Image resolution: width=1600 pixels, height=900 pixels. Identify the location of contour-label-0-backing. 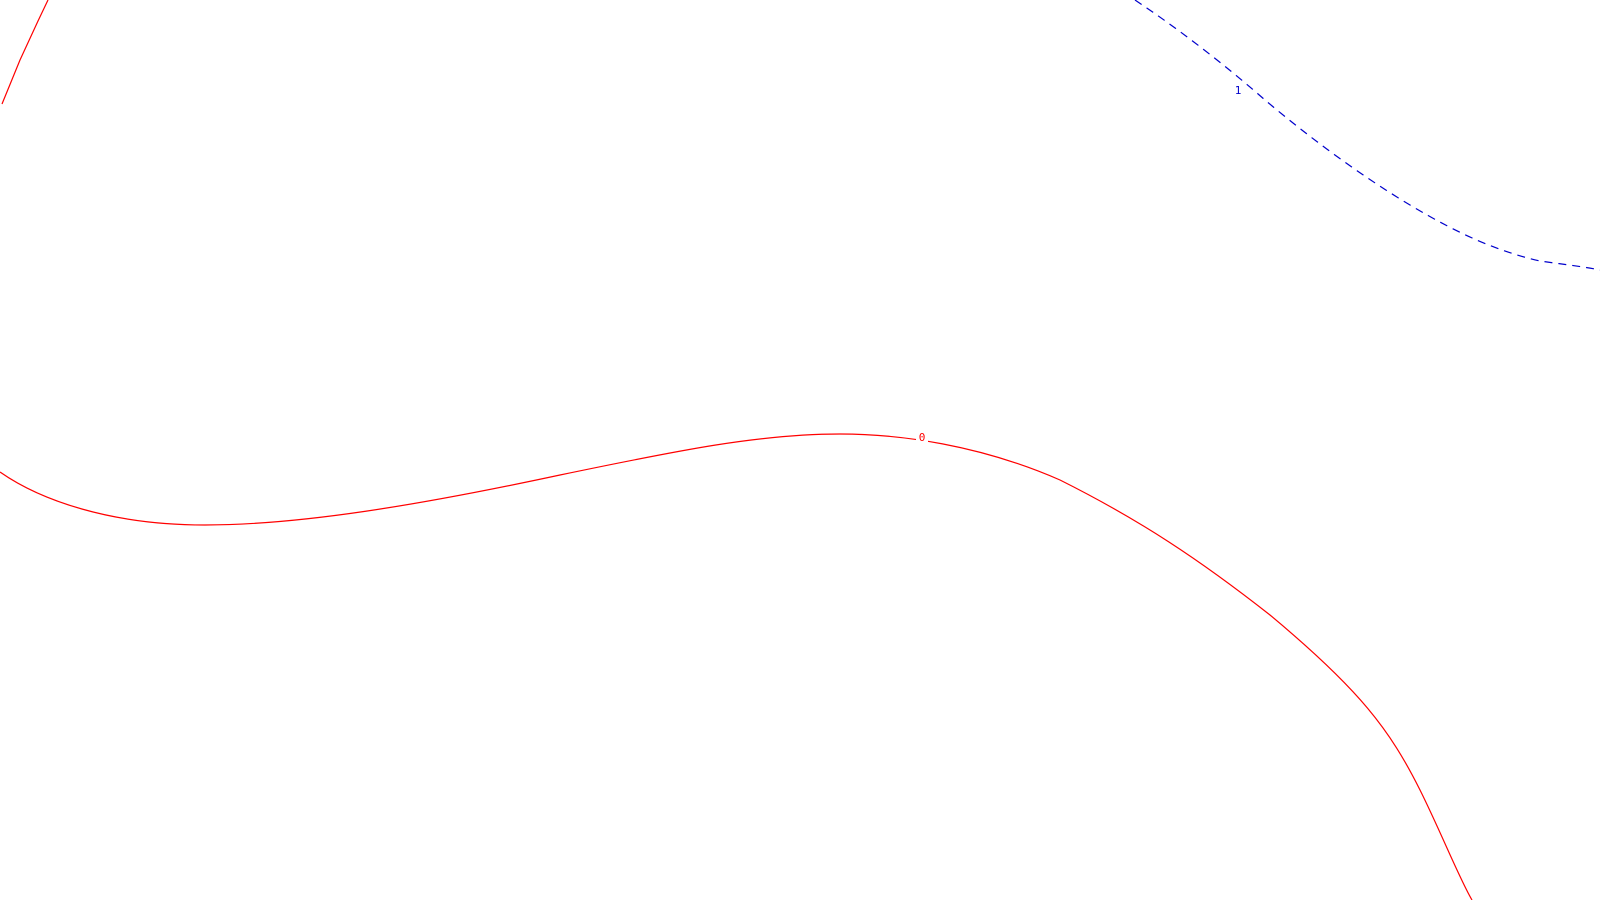
(922, 437).